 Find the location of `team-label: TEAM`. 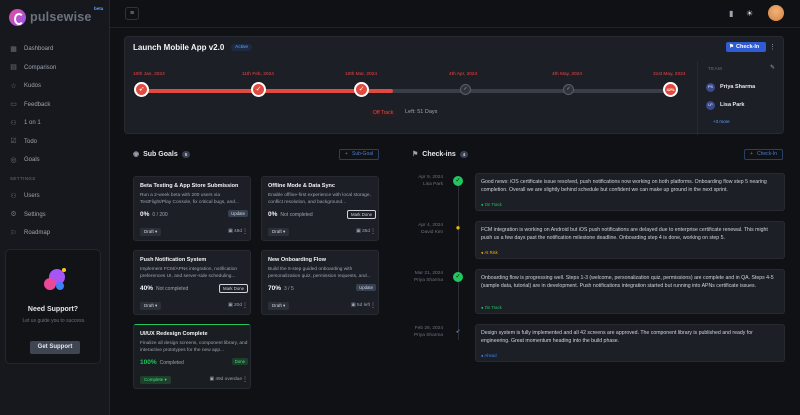

team-label: TEAM is located at coordinates (715, 68).